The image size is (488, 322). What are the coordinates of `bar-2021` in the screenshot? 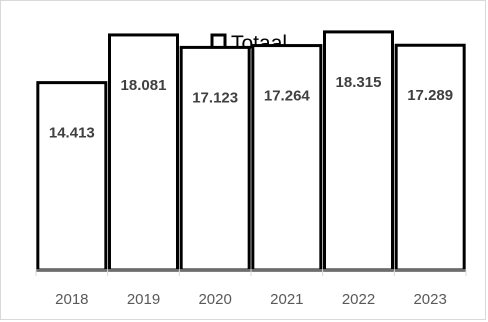 It's located at (287, 158).